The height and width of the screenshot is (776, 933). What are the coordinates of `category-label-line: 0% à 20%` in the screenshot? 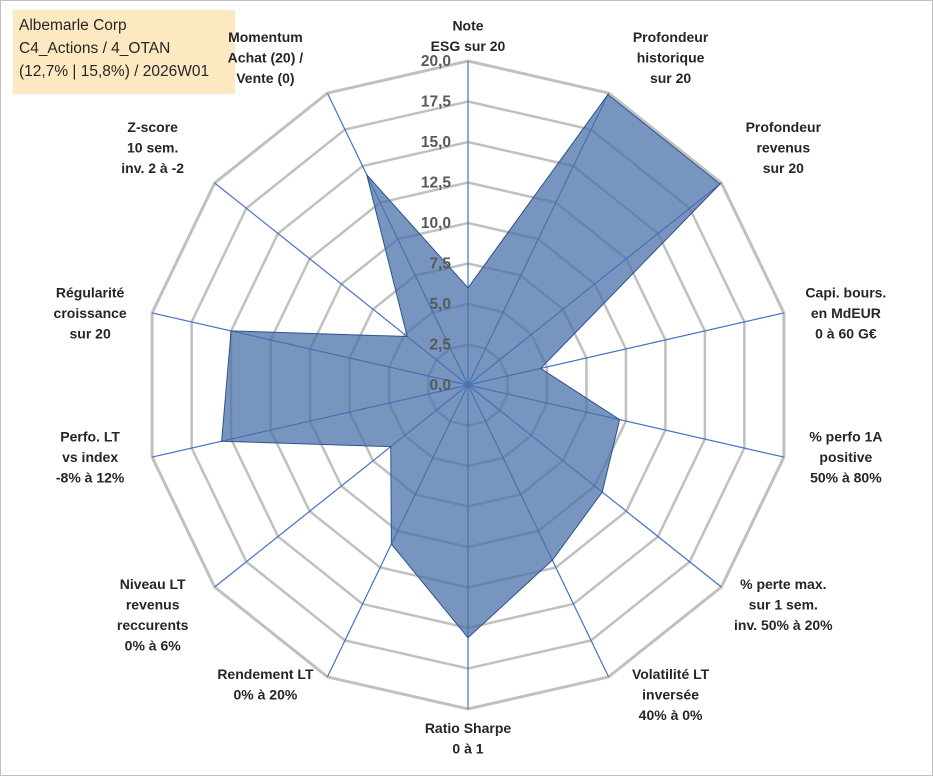 It's located at (266, 694).